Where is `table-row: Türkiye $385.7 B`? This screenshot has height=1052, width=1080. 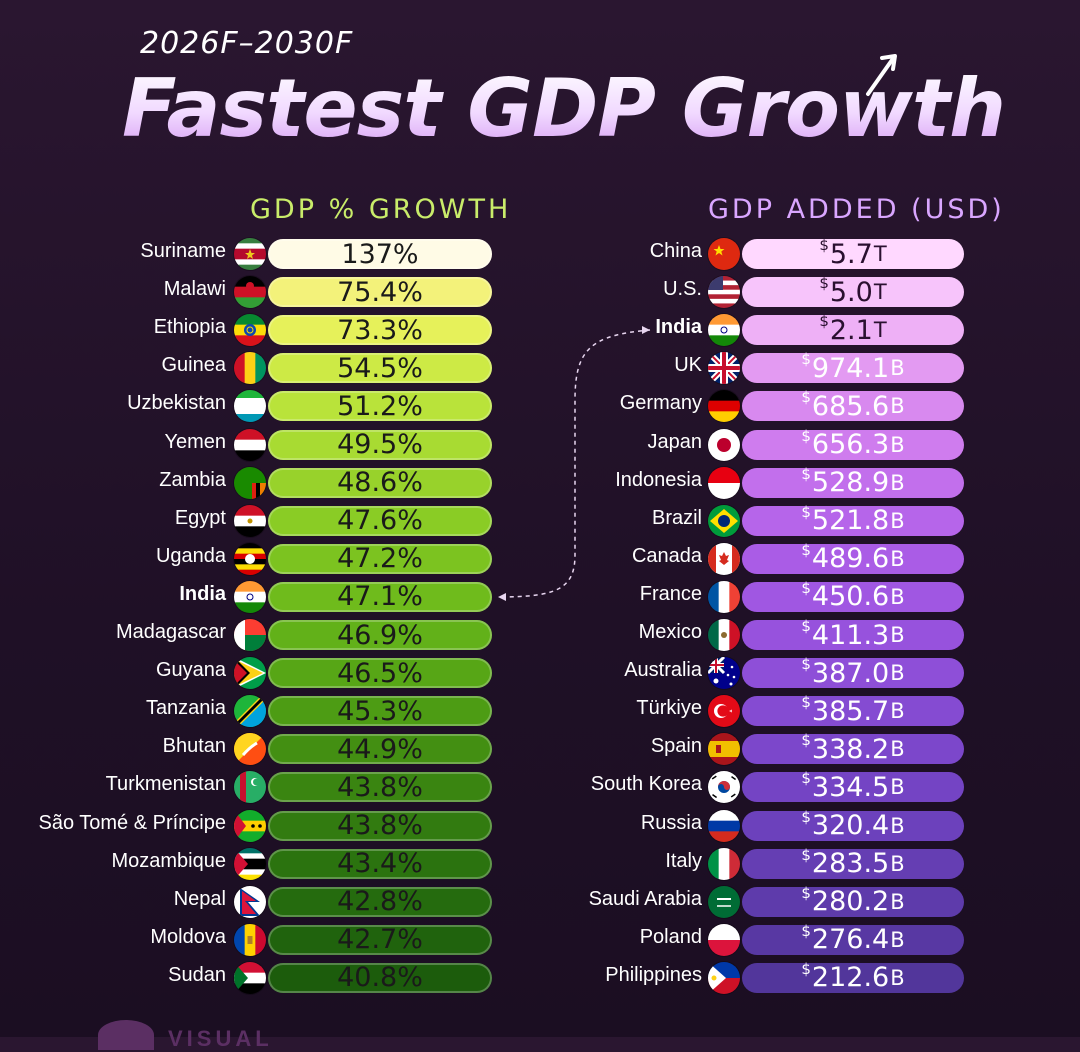
table-row: Türkiye $385.7 B is located at coordinates (540, 710).